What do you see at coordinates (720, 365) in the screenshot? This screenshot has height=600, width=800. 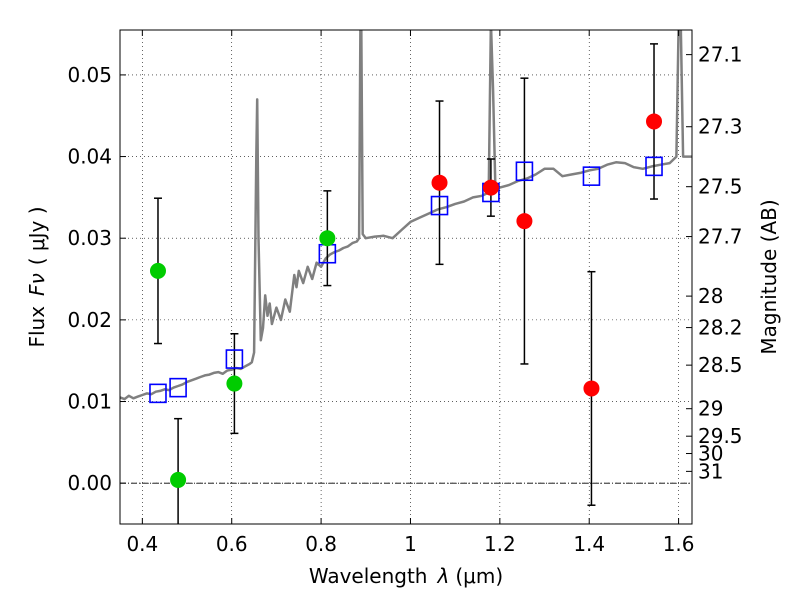 I see `magnitude-tick-label: 28.5` at bounding box center [720, 365].